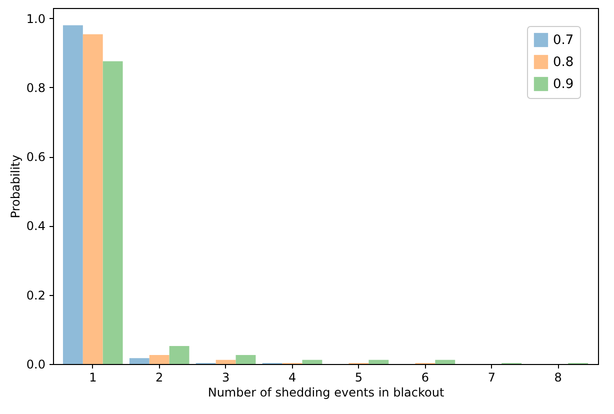 This screenshot has width=614, height=414. I want to click on x-tick-label: 3, so click(226, 377).